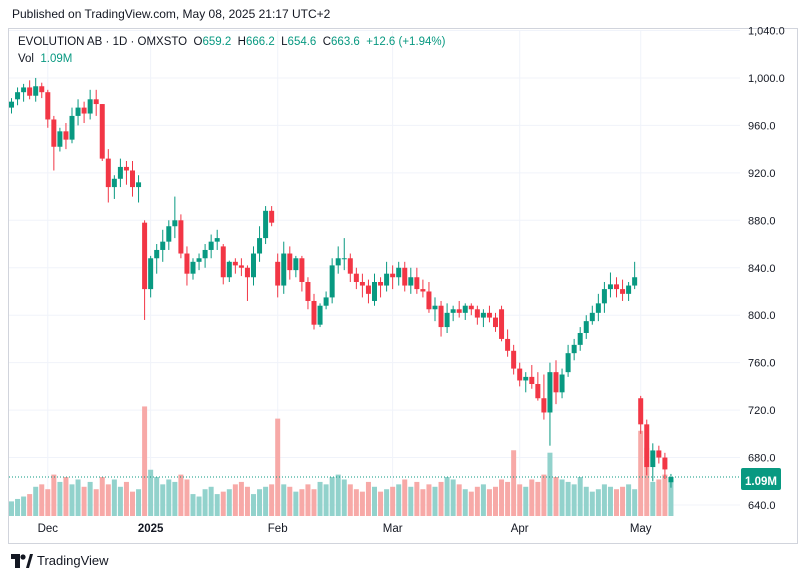  What do you see at coordinates (641, 529) in the screenshot?
I see `time-tick-label: May` at bounding box center [641, 529].